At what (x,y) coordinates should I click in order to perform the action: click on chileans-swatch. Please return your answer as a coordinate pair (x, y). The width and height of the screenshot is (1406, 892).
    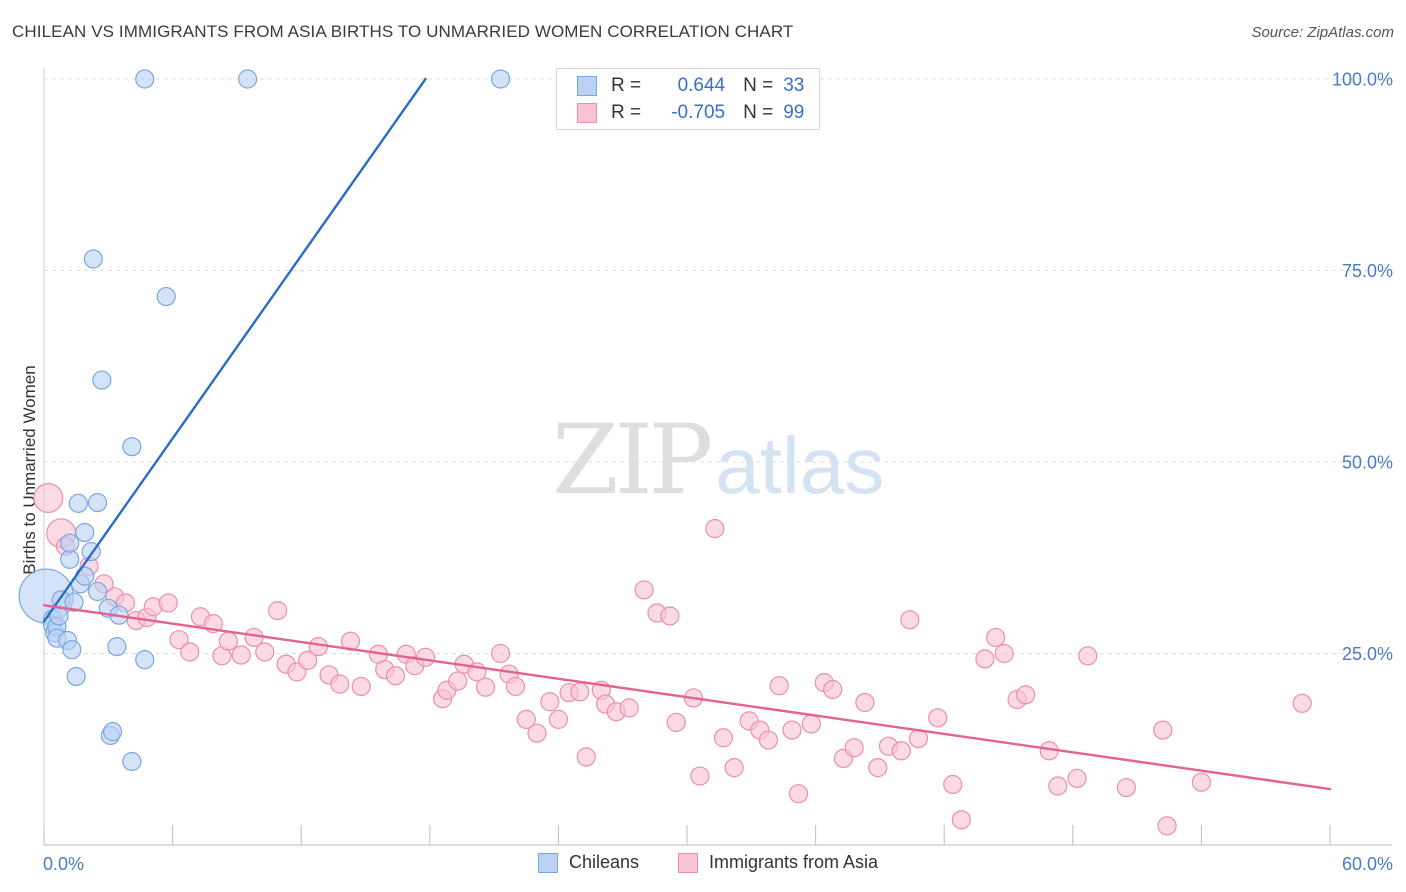
    Looking at the image, I should click on (587, 86).